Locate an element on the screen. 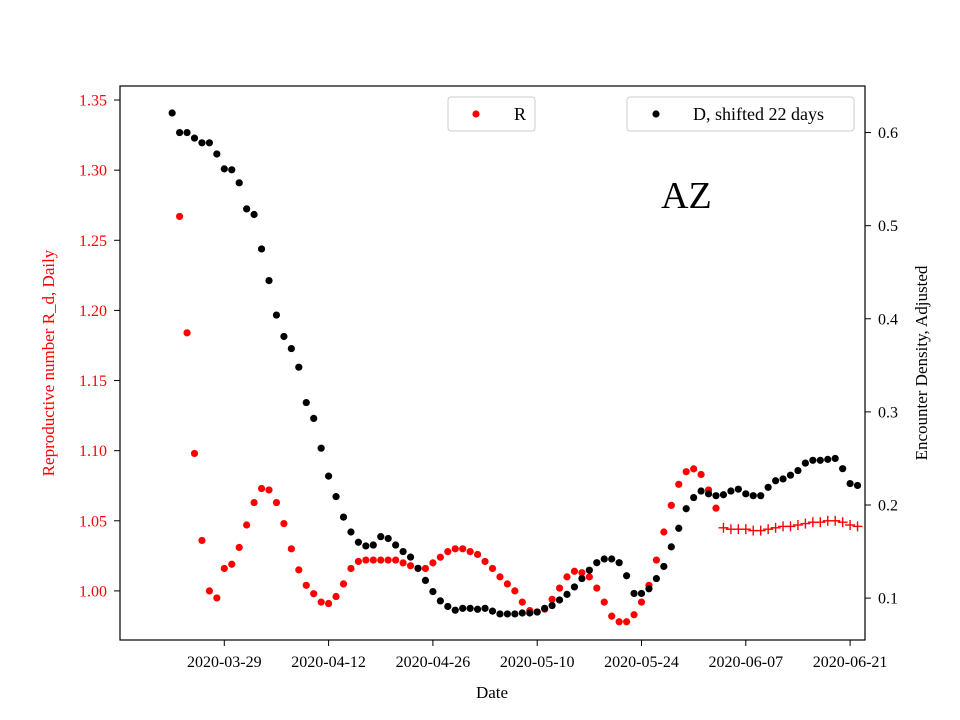 This screenshot has width=960, height=720. x-tick-label: 2020-04-26 is located at coordinates (433, 662).